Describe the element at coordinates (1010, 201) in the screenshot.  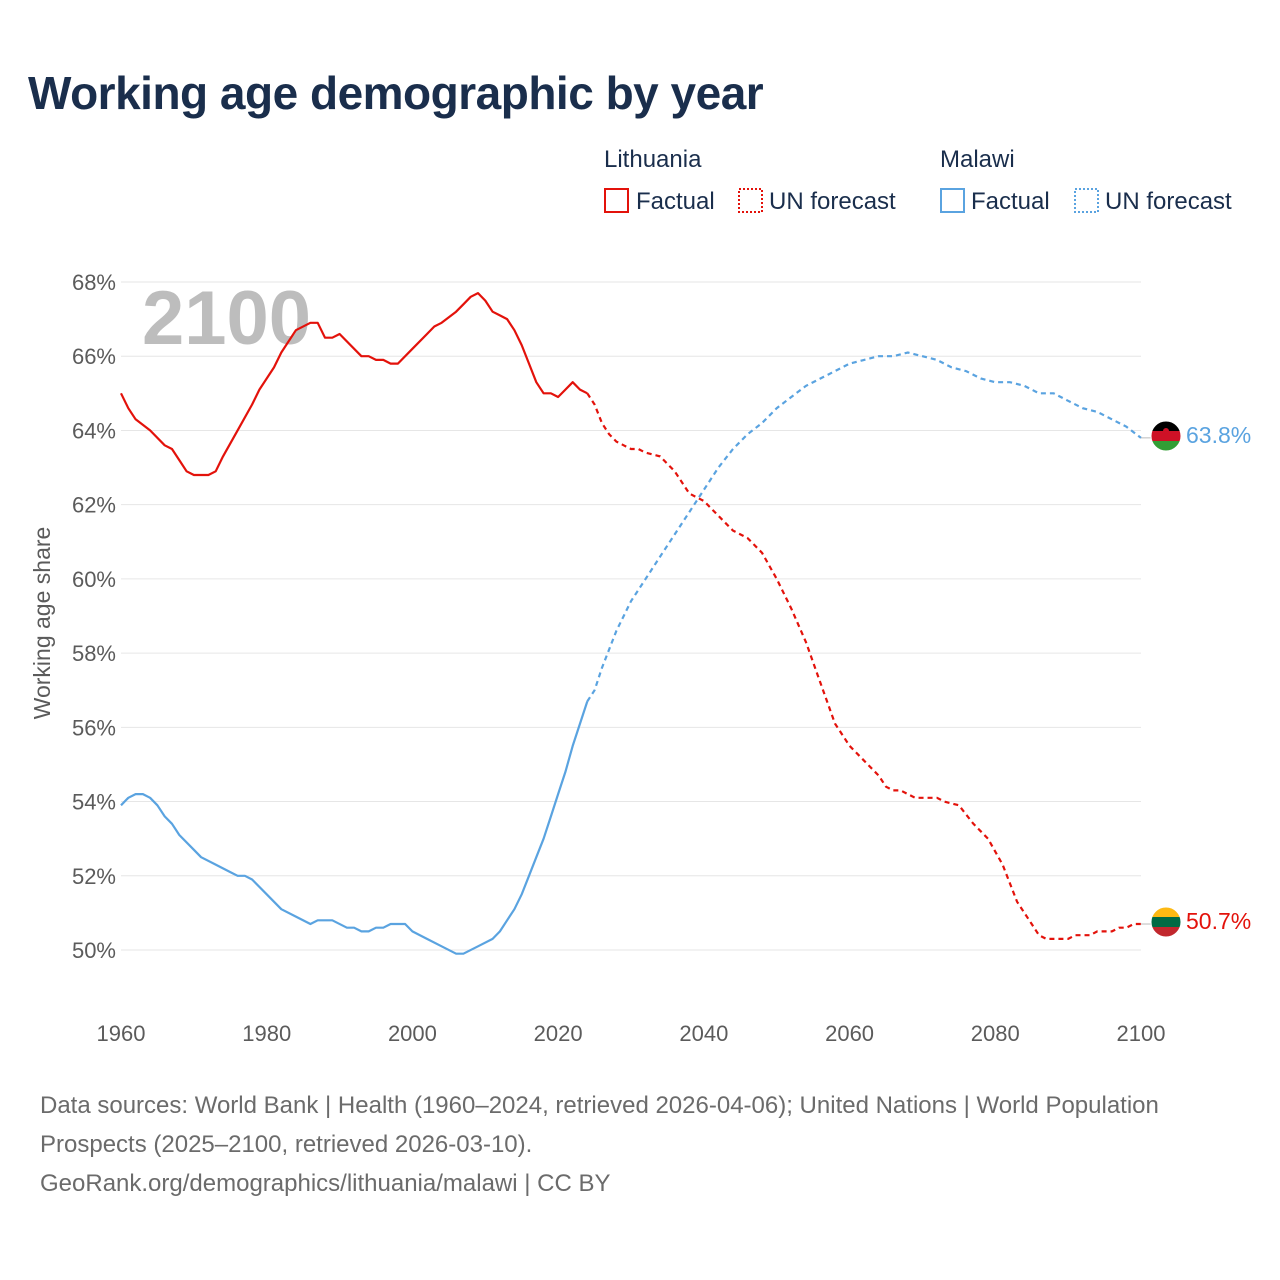
I see `legend-label-malawi-factual: Factual` at that location.